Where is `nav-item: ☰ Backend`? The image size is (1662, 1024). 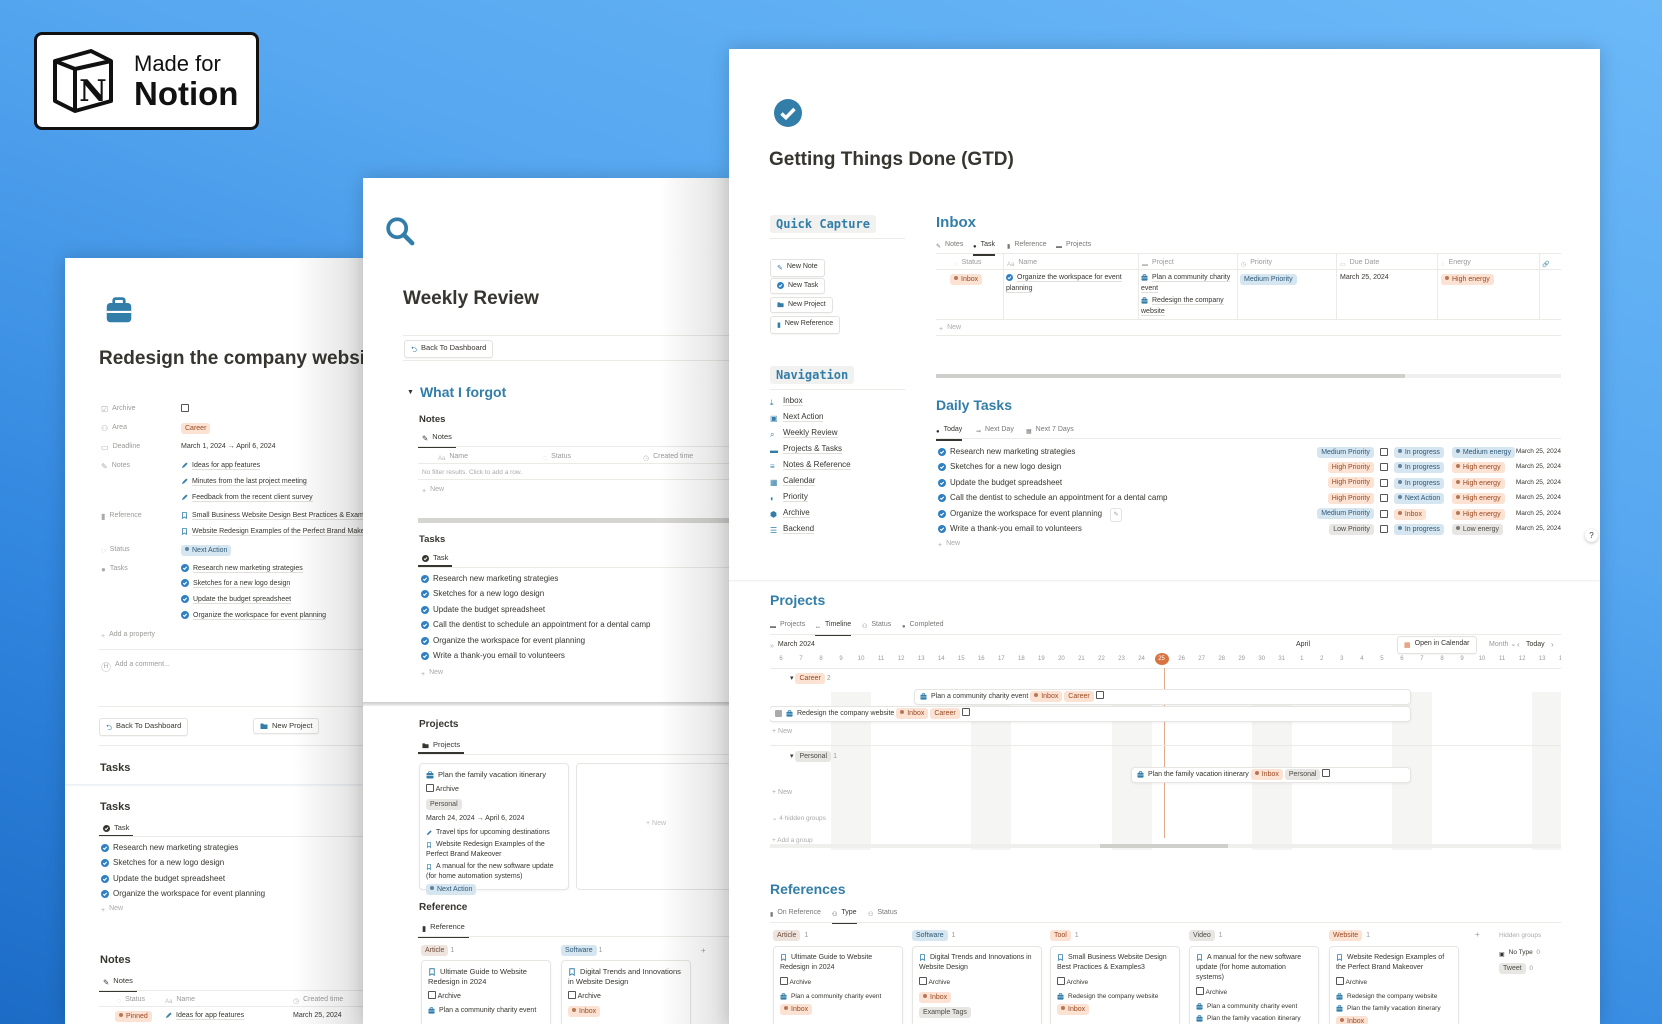
nav-item: ☰ Backend is located at coordinates (792, 530).